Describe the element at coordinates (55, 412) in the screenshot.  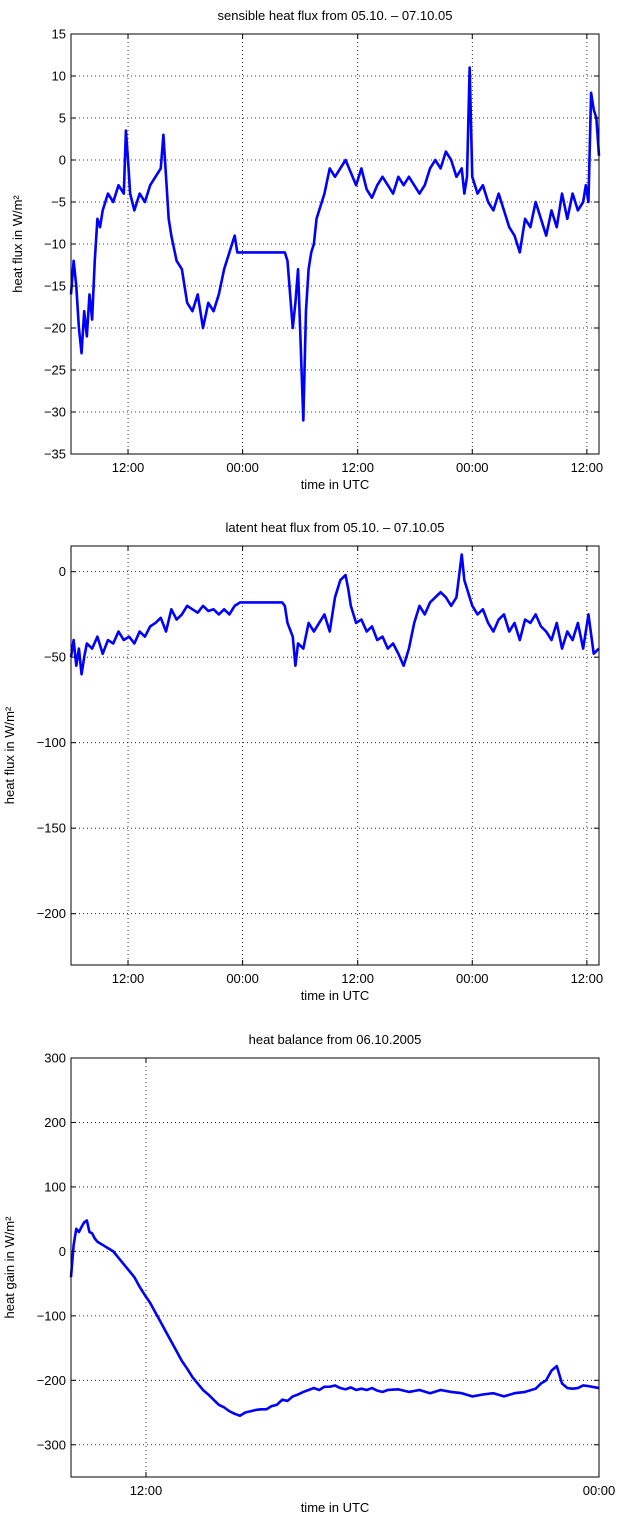
I see `chart-0-ytick-label: −30` at that location.